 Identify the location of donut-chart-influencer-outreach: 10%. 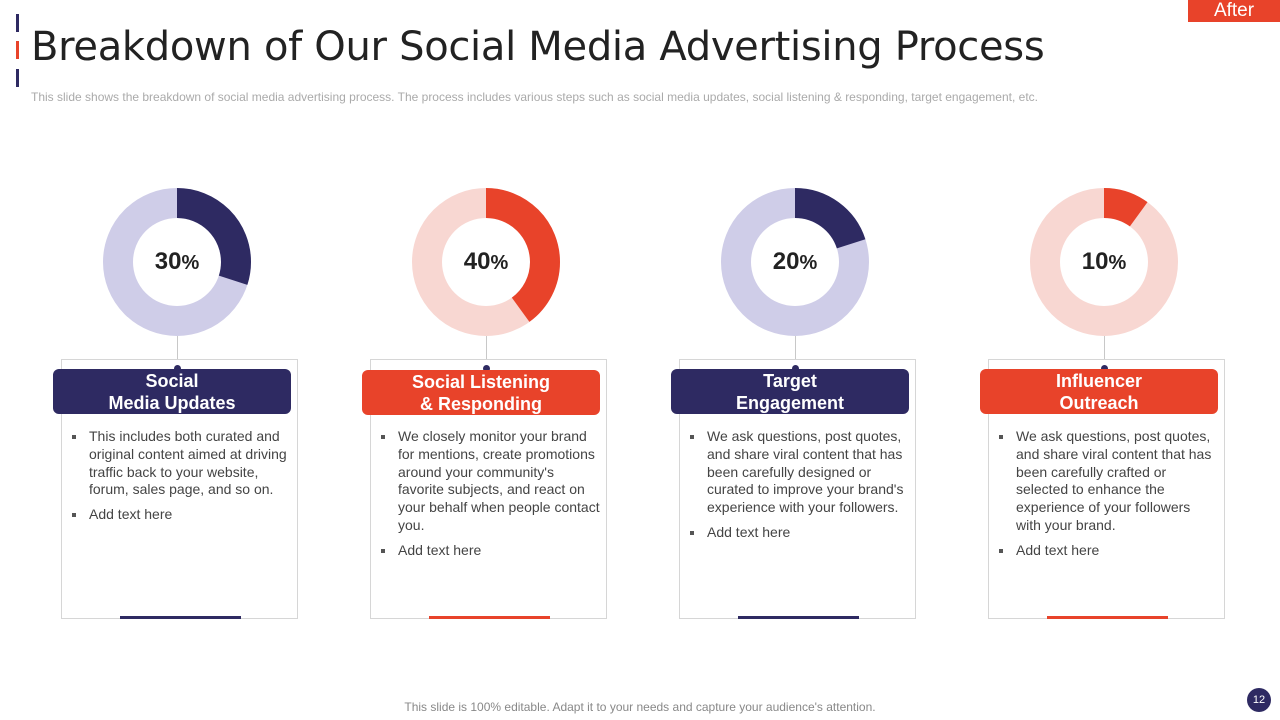
(1104, 262).